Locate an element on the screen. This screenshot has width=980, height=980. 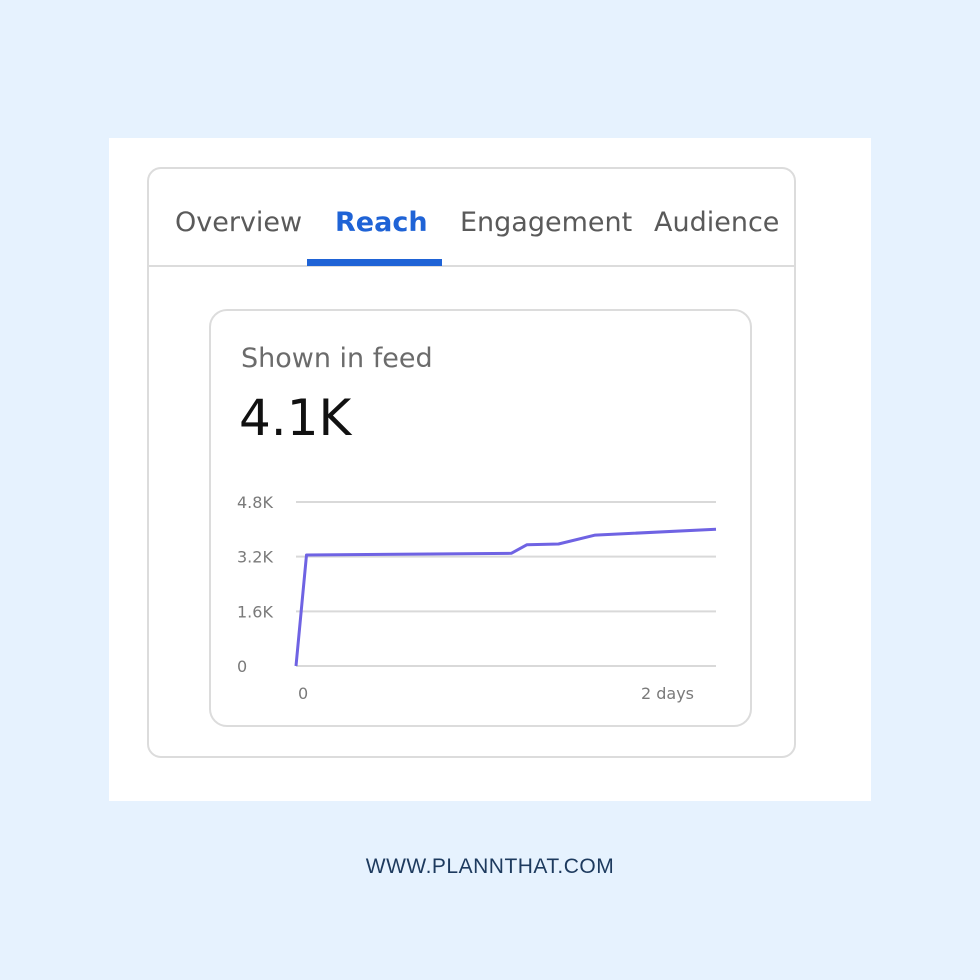
y-tick-label: 0 is located at coordinates (242, 666).